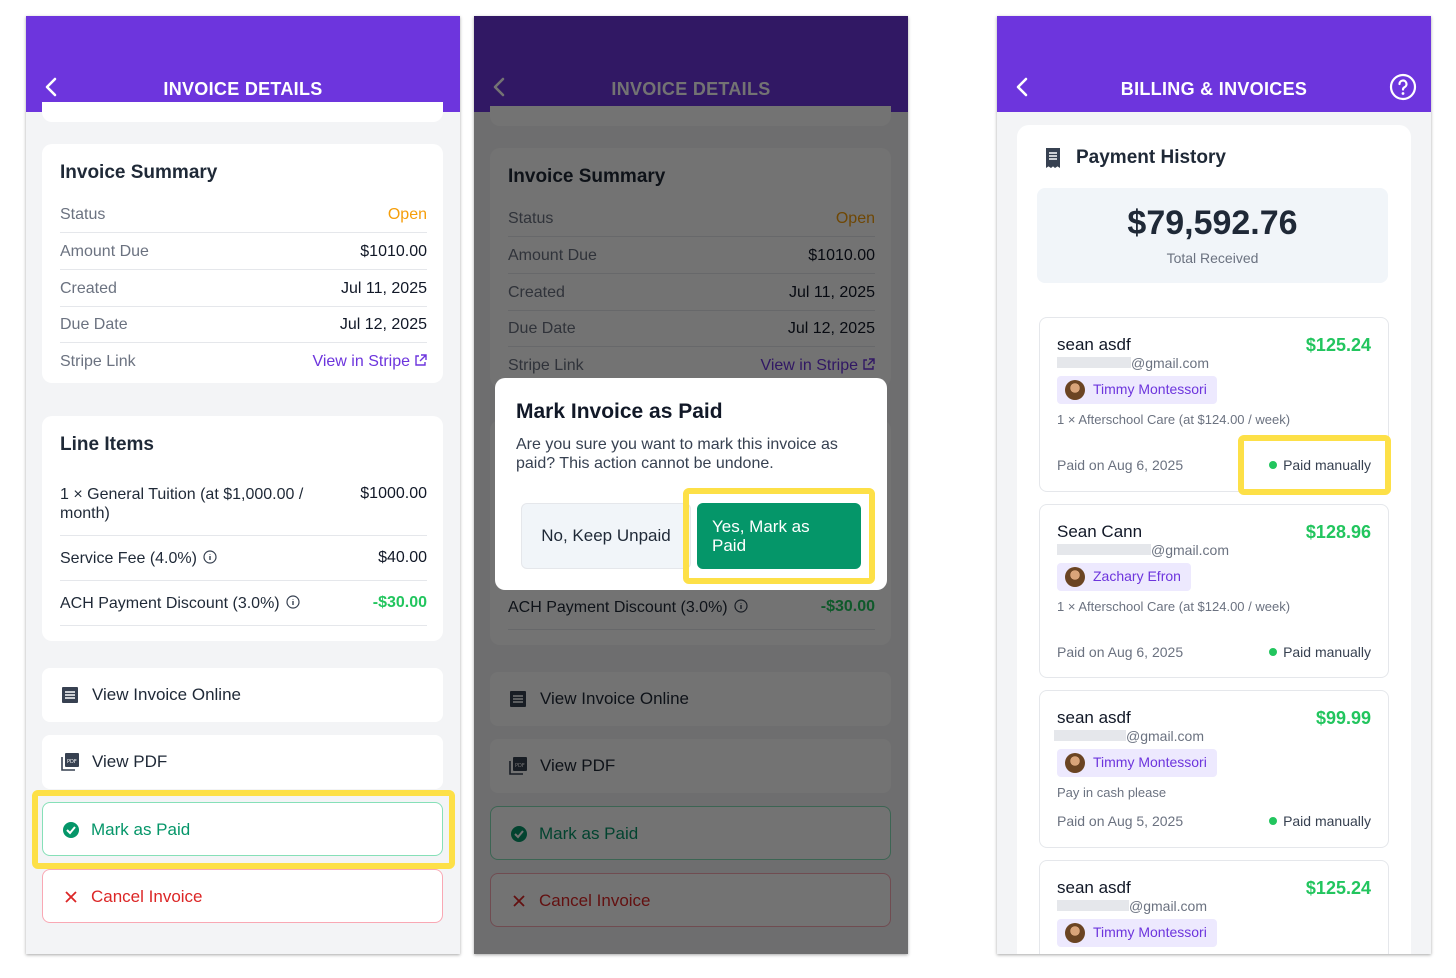 This screenshot has height=978, width=1456. Describe the element at coordinates (71, 830) in the screenshot. I see `check-circle-icon` at that location.